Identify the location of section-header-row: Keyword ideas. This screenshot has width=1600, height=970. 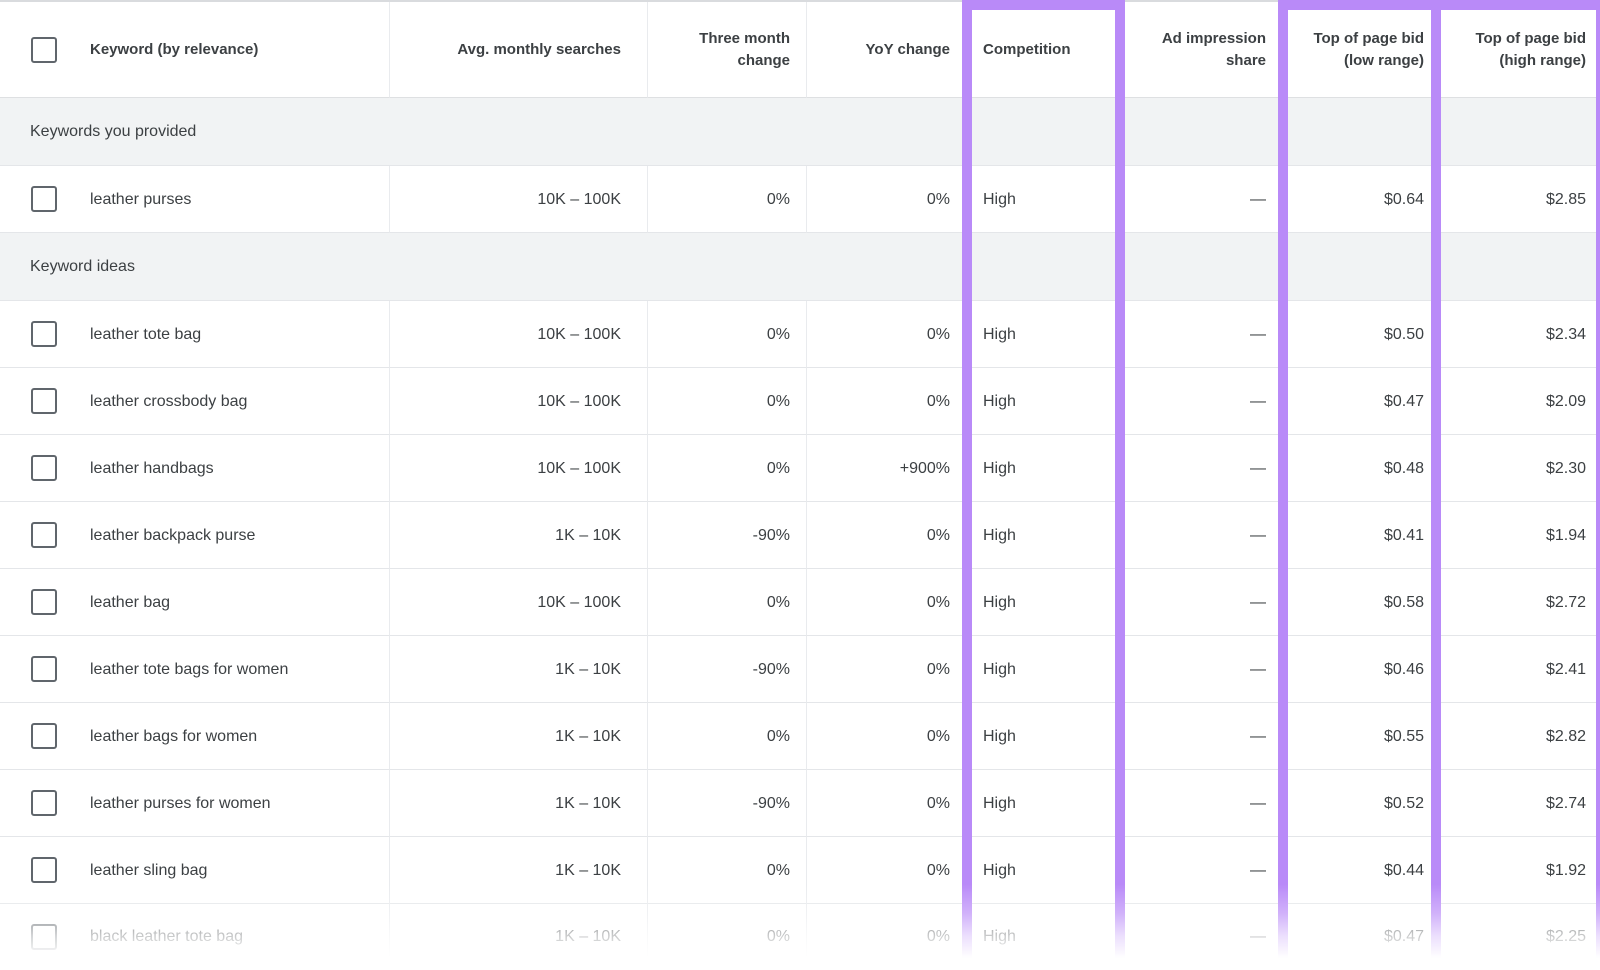
(800, 267).